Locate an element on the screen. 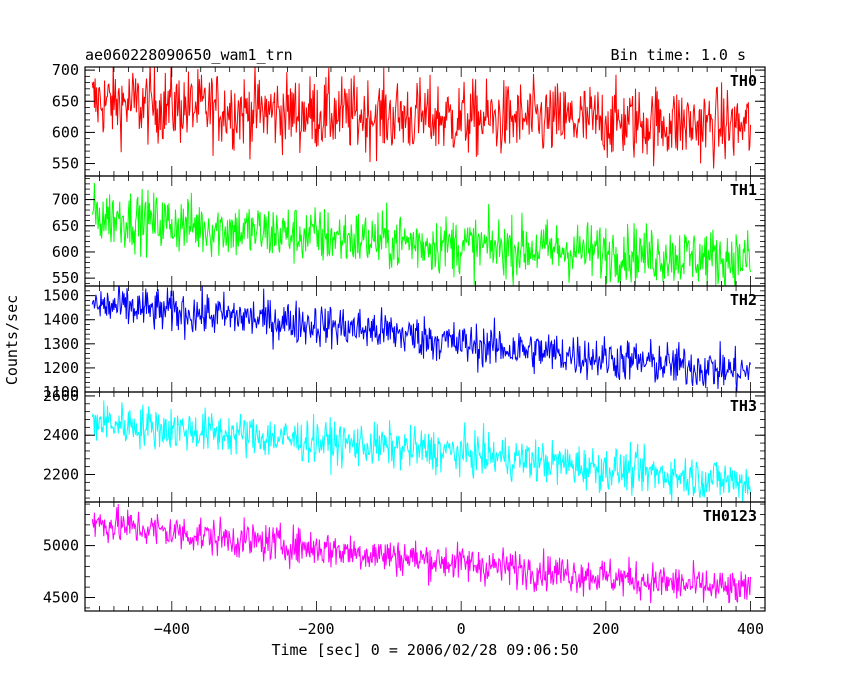 The width and height of the screenshot is (850, 680). y-tick-label: 2200 is located at coordinates (61, 475).